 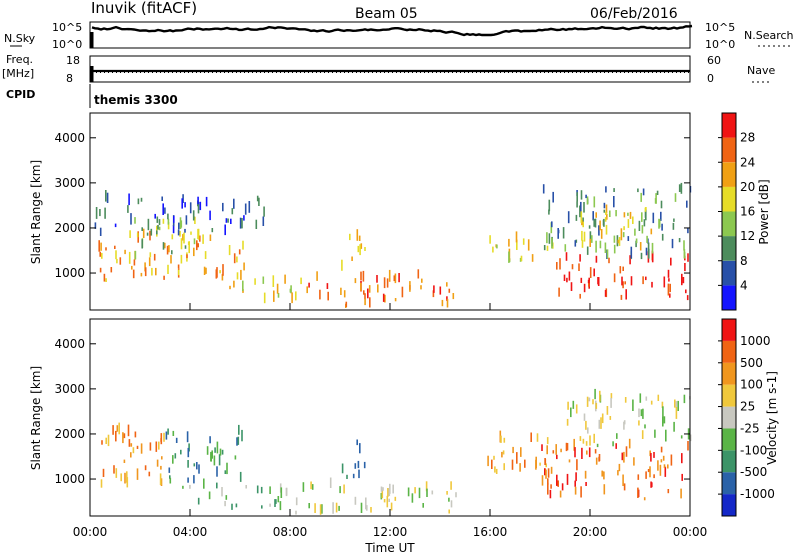 What do you see at coordinates (757, 494) in the screenshot?
I see `colorbar-tick-label: -1000` at bounding box center [757, 494].